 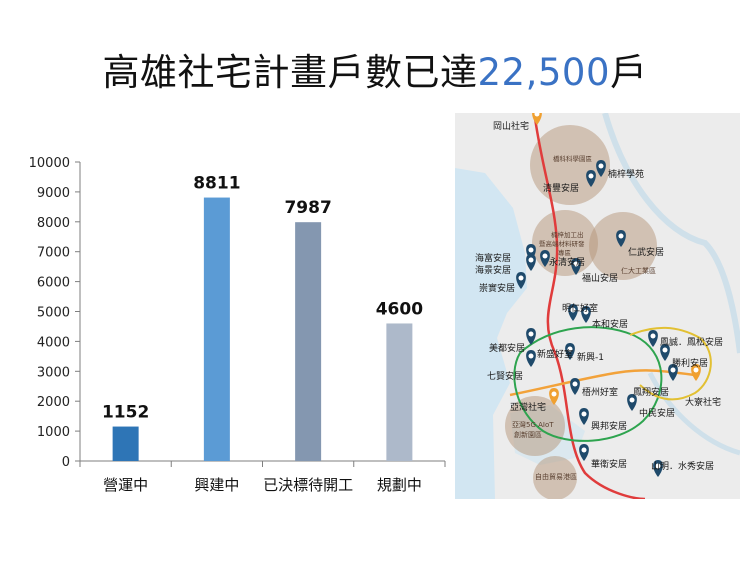 What do you see at coordinates (493, 270) in the screenshot?
I see `place-label: 海景安居` at bounding box center [493, 270].